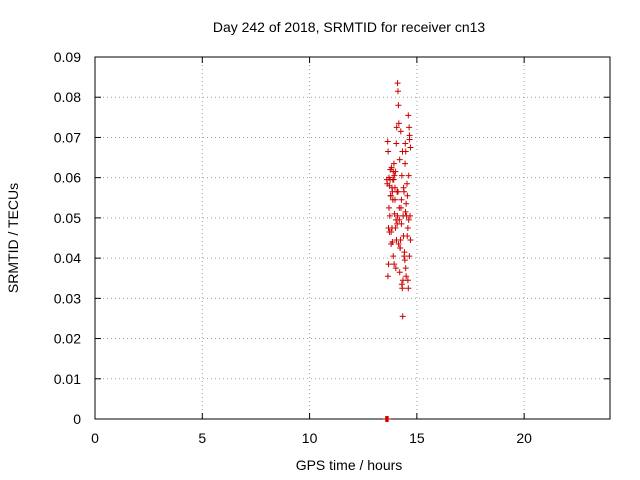  I want to click on y-tick-label: 0.04, so click(67, 258).